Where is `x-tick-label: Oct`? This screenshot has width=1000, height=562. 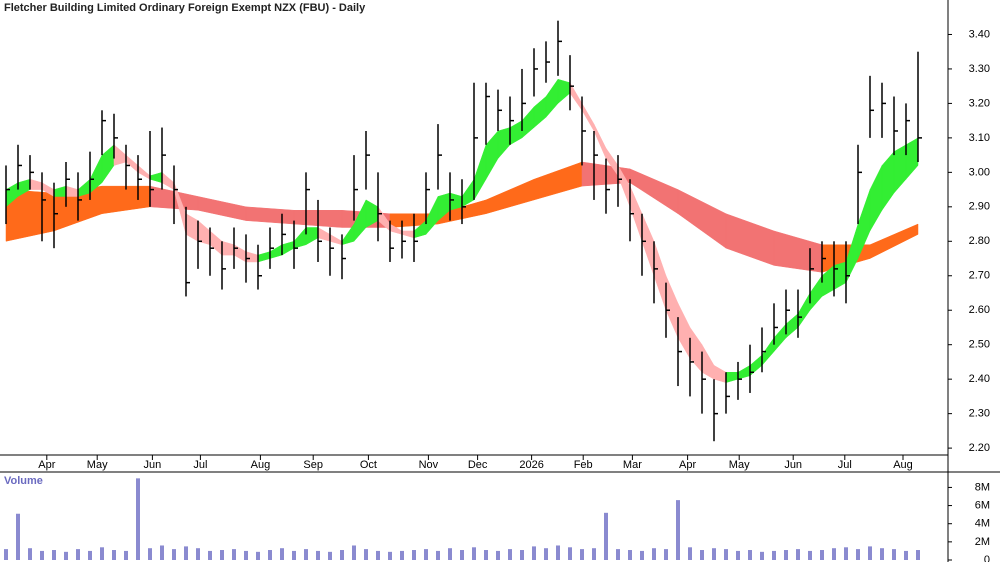 x-tick-label: Oct is located at coordinates (368, 465).